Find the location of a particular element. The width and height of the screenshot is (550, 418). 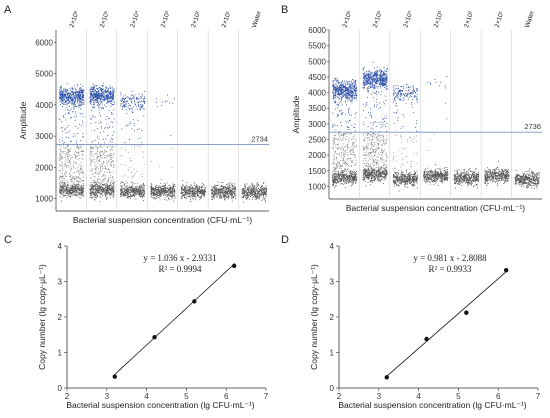

y-tick-label: 4500 is located at coordinates (317, 77).